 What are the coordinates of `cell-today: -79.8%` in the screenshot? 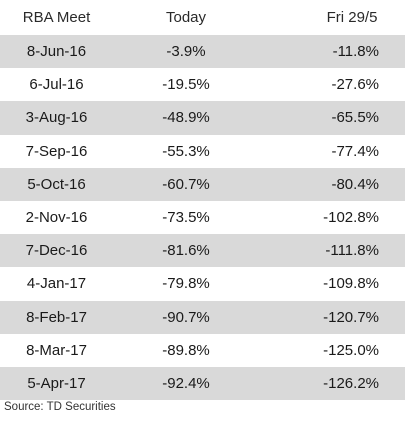 It's located at (186, 284).